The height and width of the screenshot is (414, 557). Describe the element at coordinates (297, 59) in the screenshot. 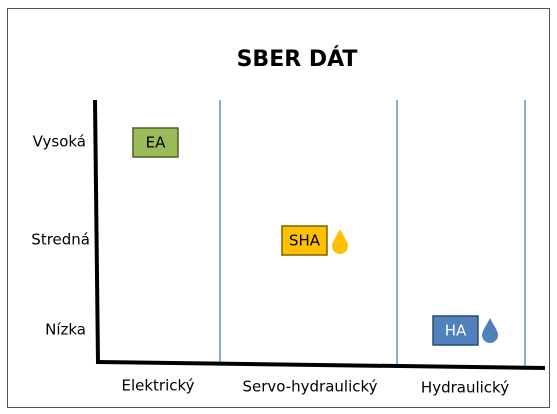

I see `title: SBER DÁT` at that location.